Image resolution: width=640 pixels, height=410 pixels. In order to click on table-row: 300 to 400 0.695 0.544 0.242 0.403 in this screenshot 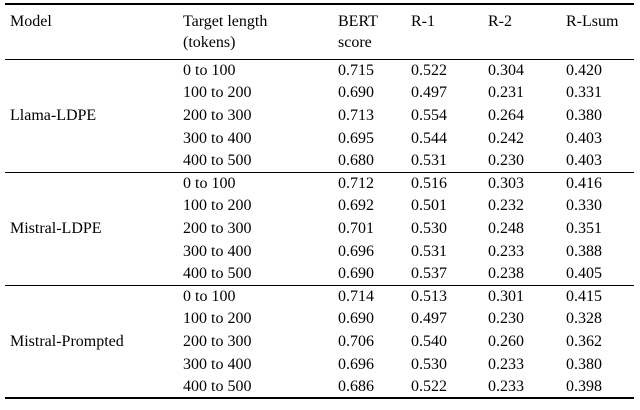, I will do `click(319, 138)`.